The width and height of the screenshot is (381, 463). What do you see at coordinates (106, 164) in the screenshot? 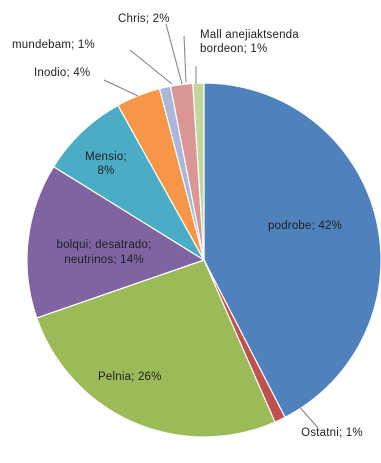
I see `slice-label-mensio: Mensio; 8%` at bounding box center [106, 164].